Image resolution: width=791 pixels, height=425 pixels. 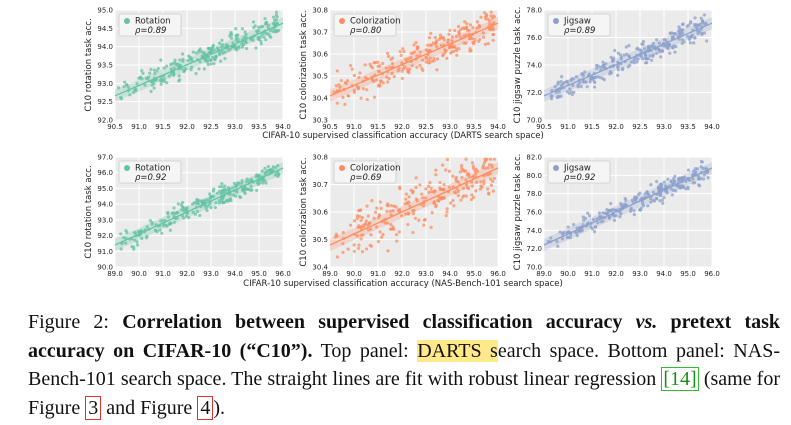 What do you see at coordinates (105, 220) in the screenshot?
I see `y-tick-label: 93.0` at bounding box center [105, 220].